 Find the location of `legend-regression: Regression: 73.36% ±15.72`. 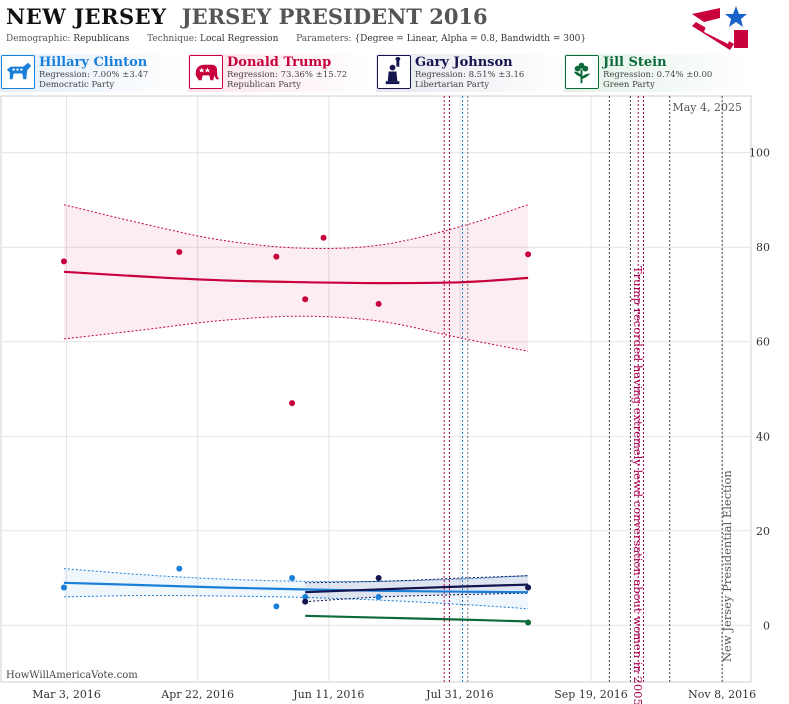

legend-regression: Regression: 73.36% ±15.72 is located at coordinates (287, 75).